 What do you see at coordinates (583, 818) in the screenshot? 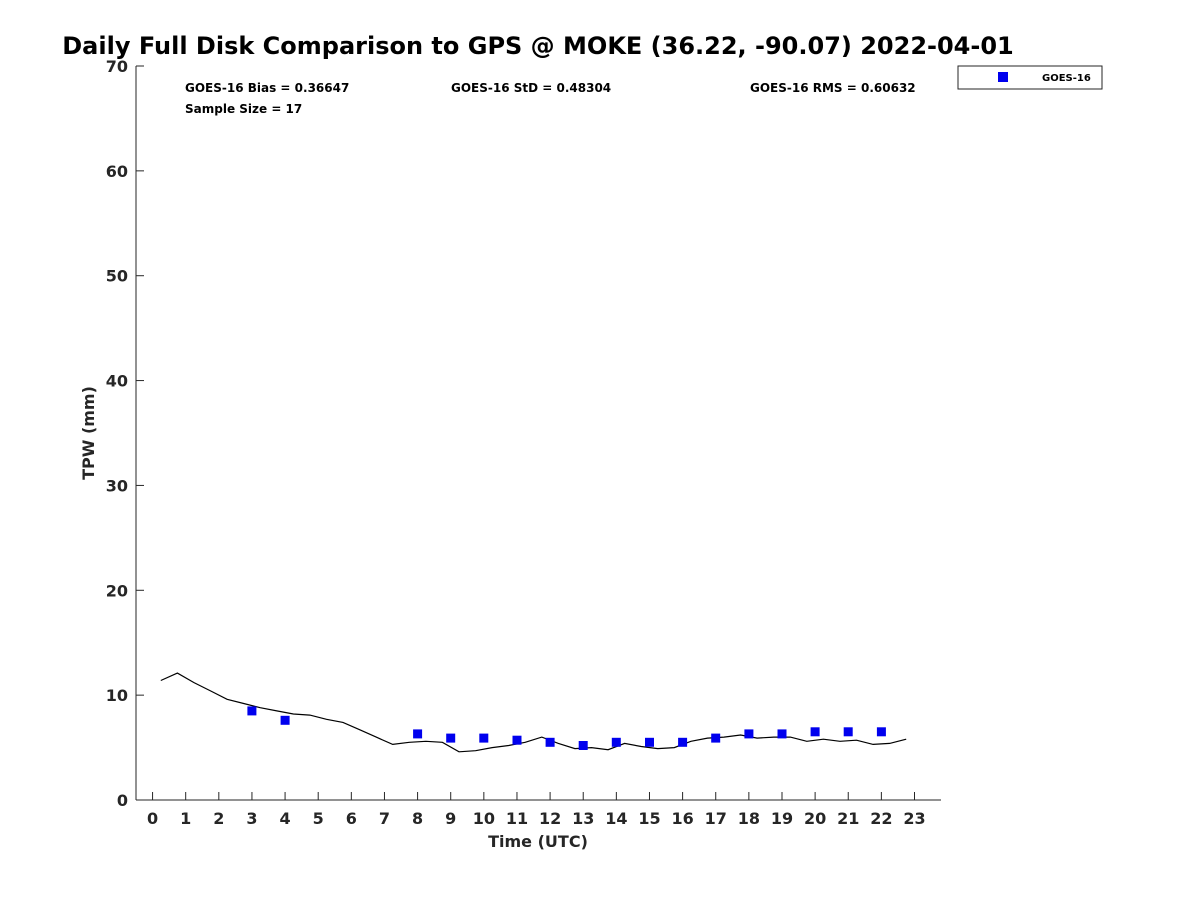
I see `x-tick-label: 13` at bounding box center [583, 818].